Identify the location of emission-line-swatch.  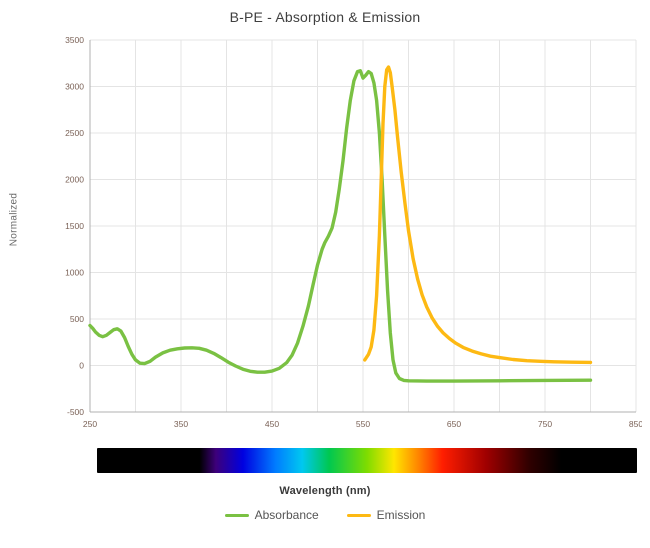
(358, 515).